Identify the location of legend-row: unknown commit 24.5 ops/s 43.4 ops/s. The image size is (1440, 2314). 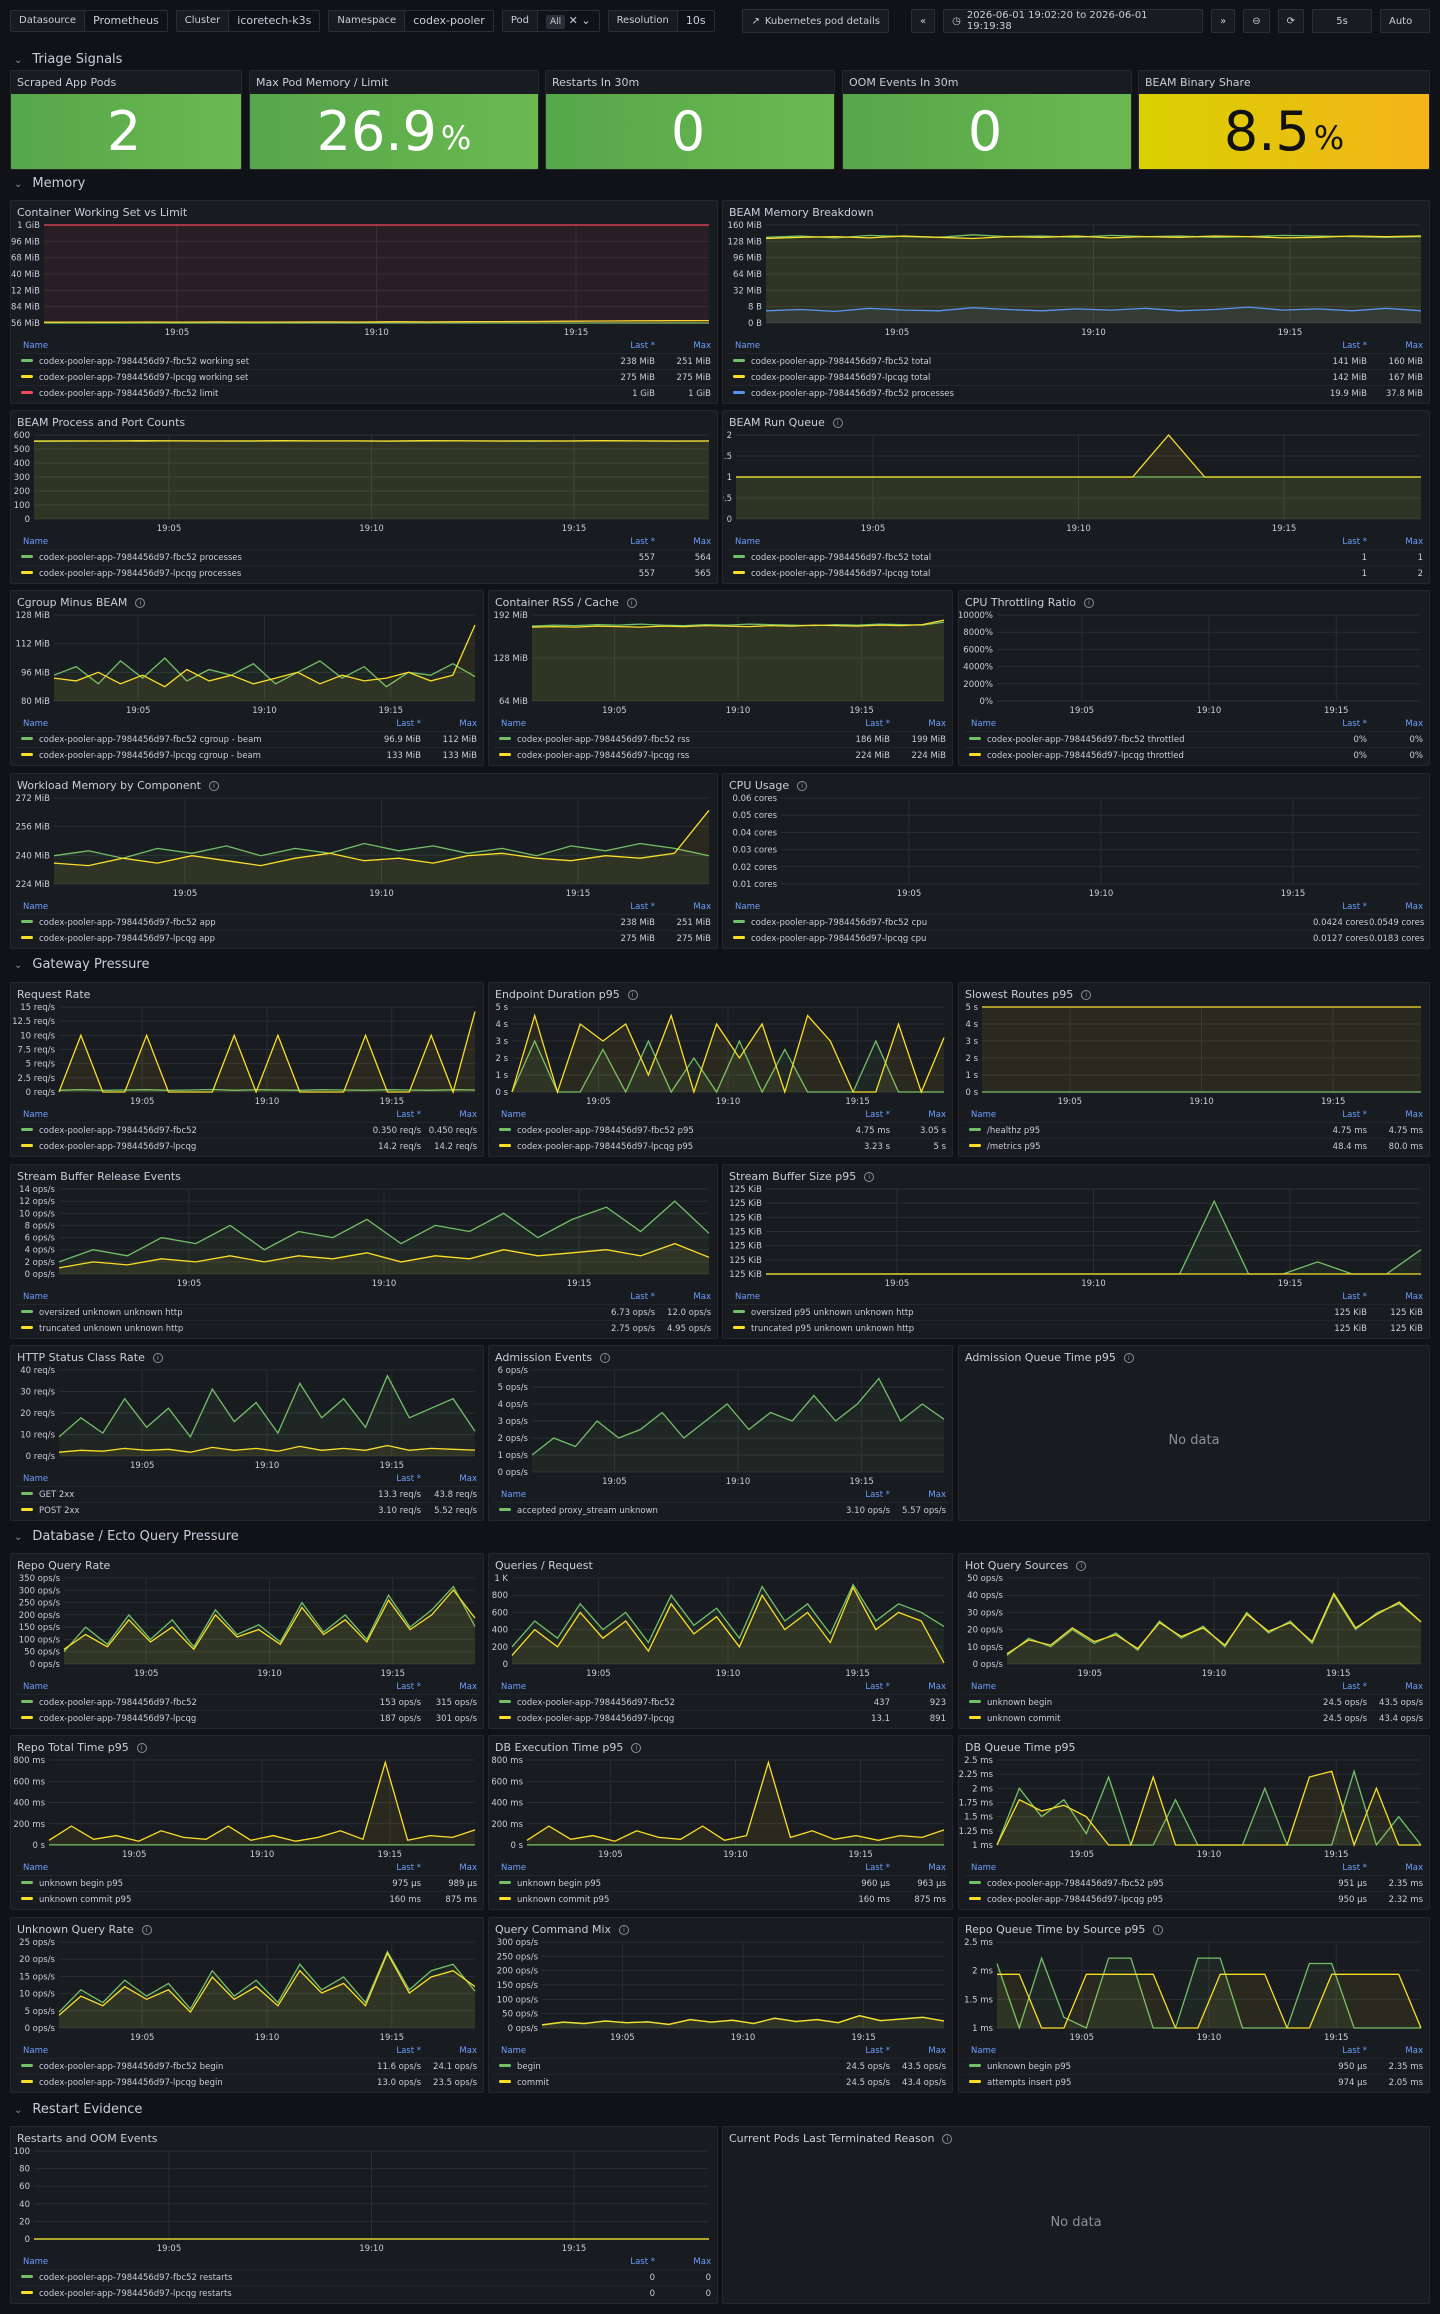
(1194, 1718).